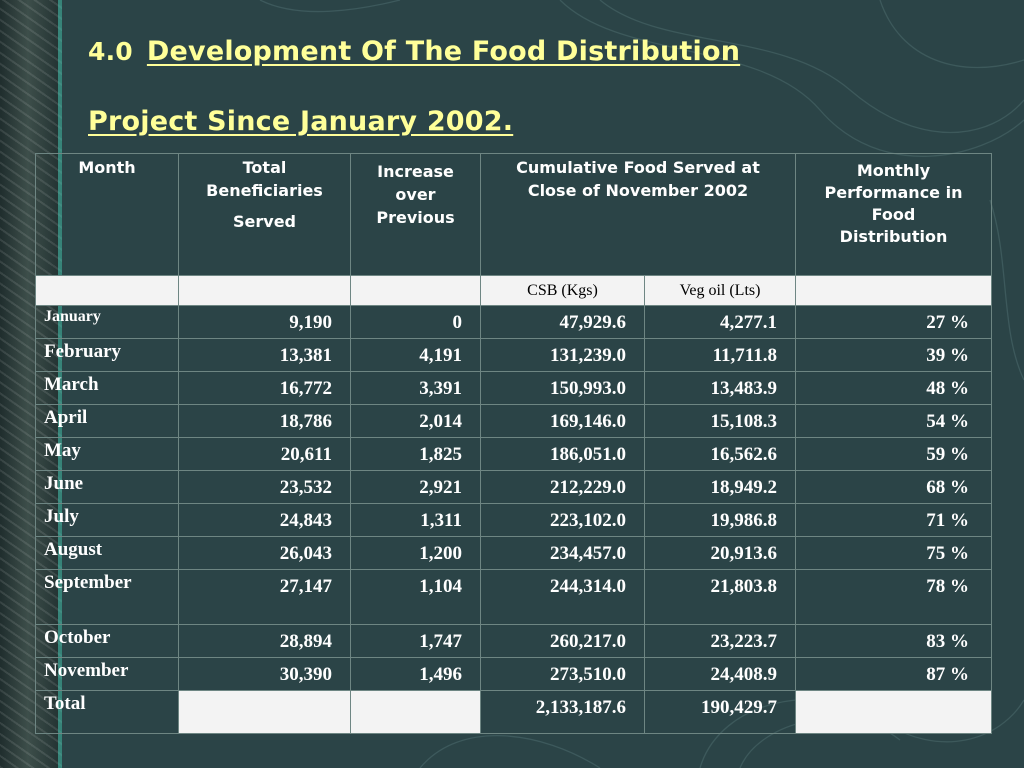 This screenshot has height=768, width=1024. I want to click on month-cell: September, so click(107, 597).